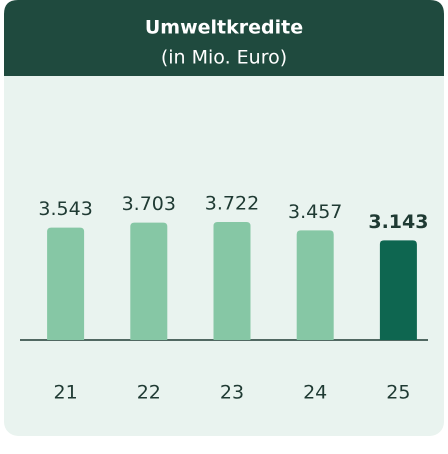 The image size is (448, 454). What do you see at coordinates (315, 212) in the screenshot?
I see `value-label: 3.457` at bounding box center [315, 212].